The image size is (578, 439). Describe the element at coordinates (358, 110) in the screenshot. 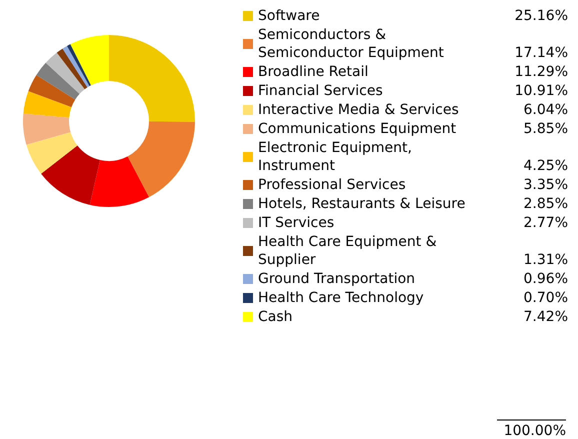

I see `legend-label: Interactive Media & Services` at that location.